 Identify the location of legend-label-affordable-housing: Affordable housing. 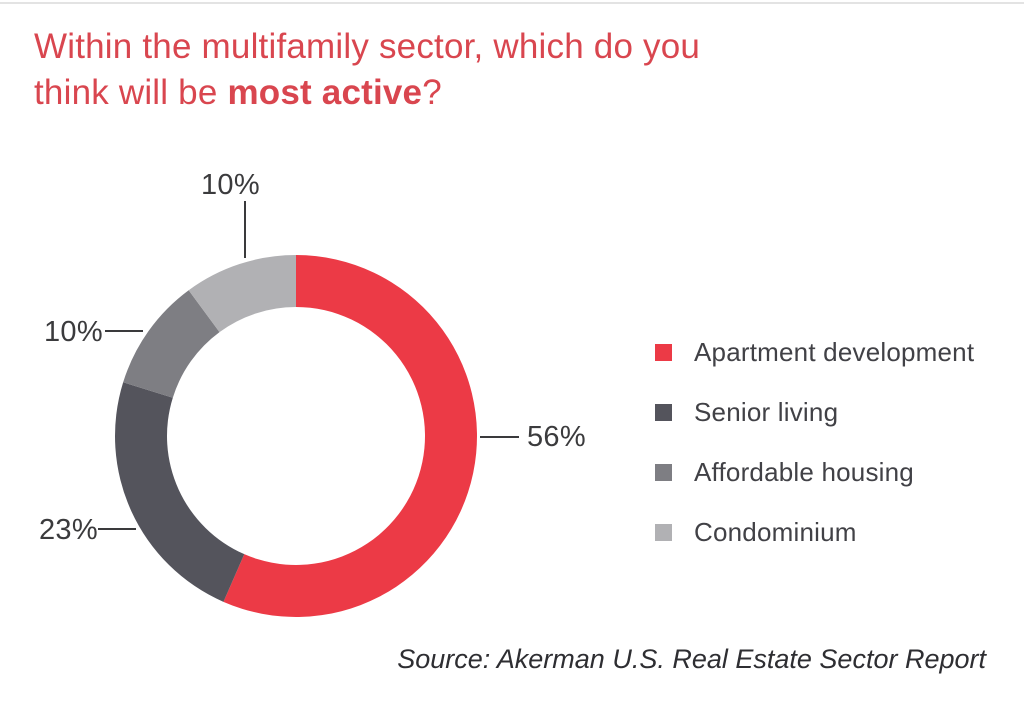
(804, 472).